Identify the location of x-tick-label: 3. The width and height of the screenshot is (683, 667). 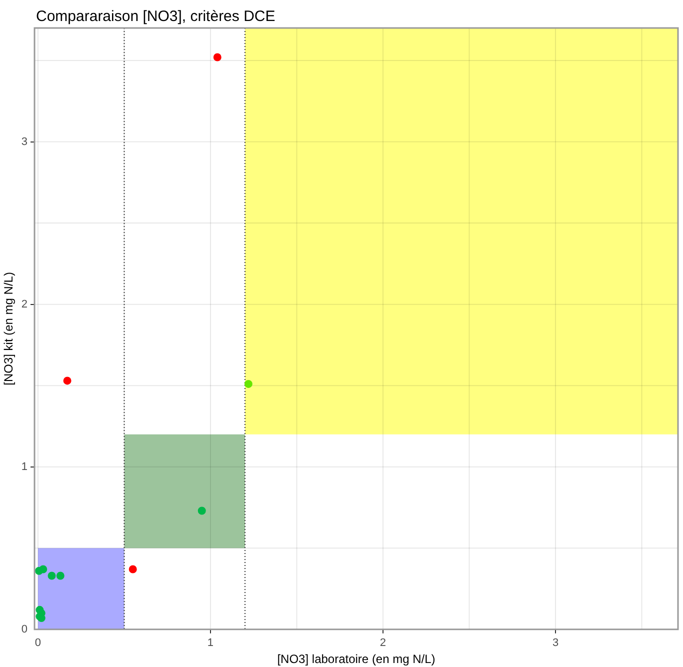
(555, 643).